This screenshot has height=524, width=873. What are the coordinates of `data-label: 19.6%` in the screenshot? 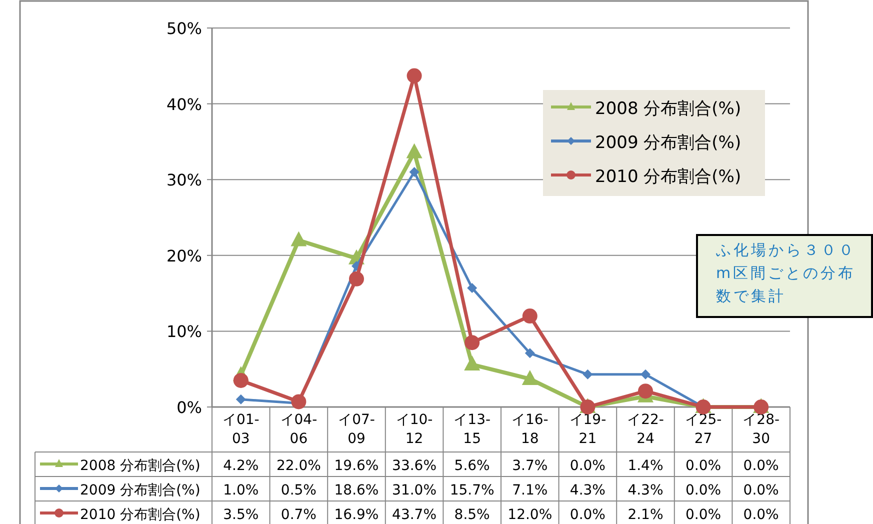 It's located at (356, 466).